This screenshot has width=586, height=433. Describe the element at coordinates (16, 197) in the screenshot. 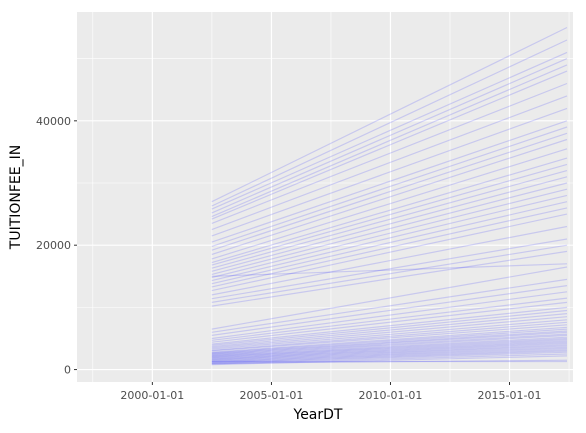

I see `y-axis-title: TUITIONFEE_IN` at that location.